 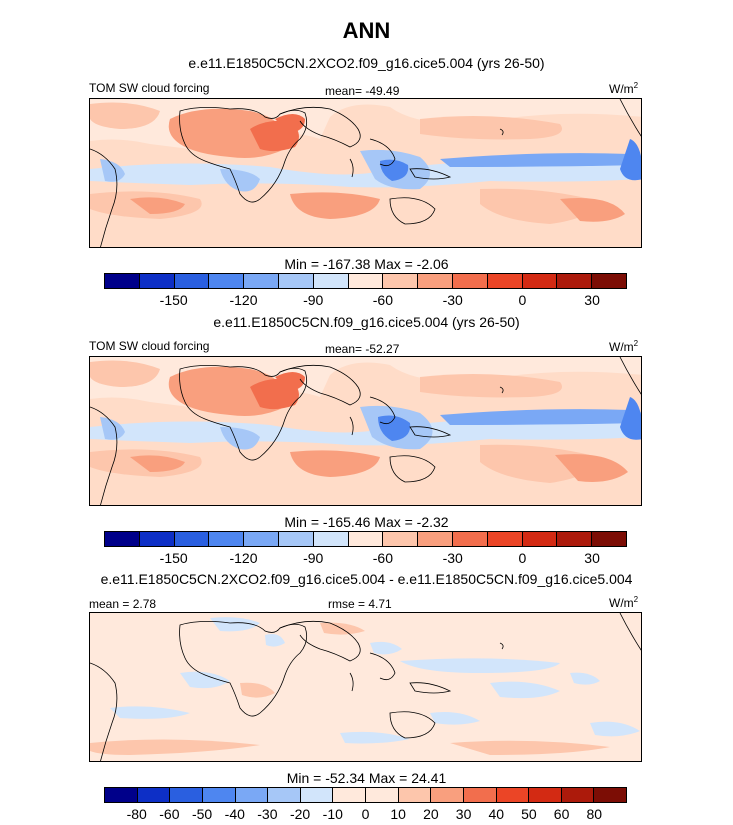 What do you see at coordinates (202, 814) in the screenshot?
I see `colorbar-tick-label: -50` at bounding box center [202, 814].